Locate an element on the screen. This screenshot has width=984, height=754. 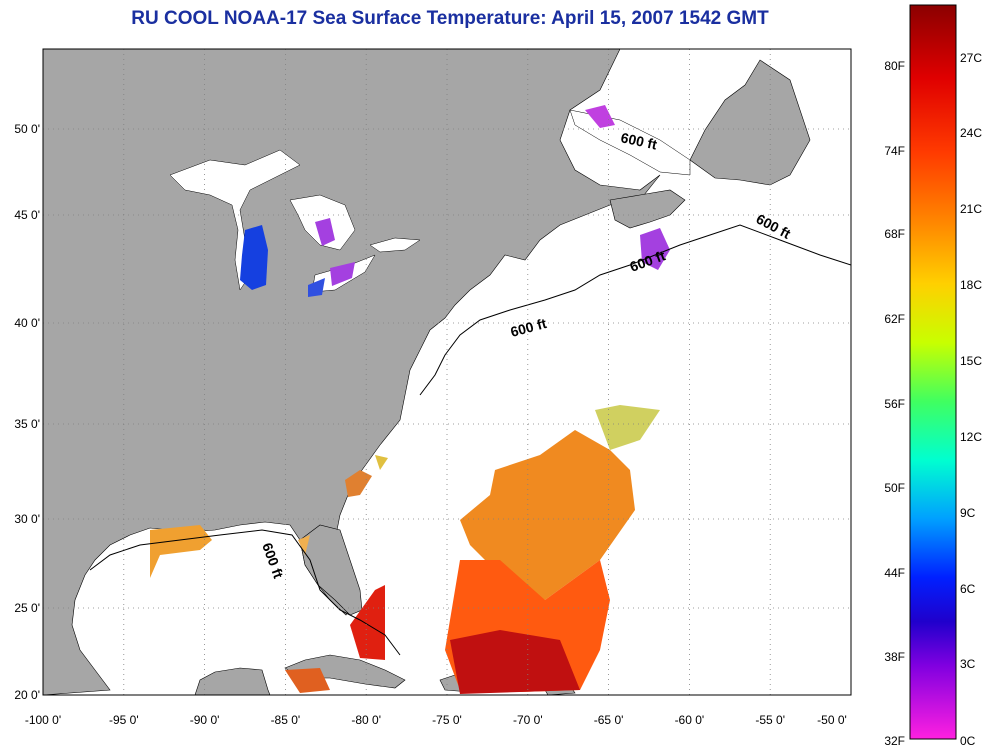
colorbar-f-label: 56F is located at coordinates (894, 404).